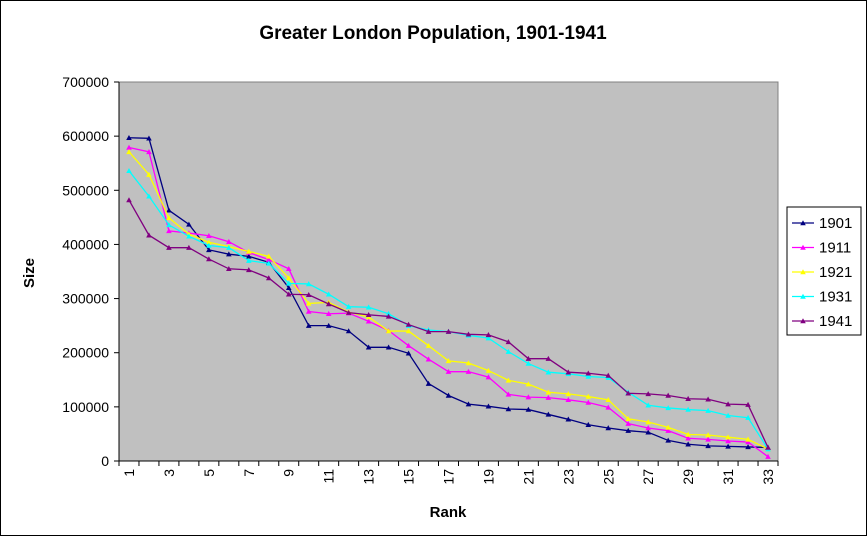 The height and width of the screenshot is (536, 867). What do you see at coordinates (85, 353) in the screenshot?
I see `y-tick-label: 200000` at bounding box center [85, 353].